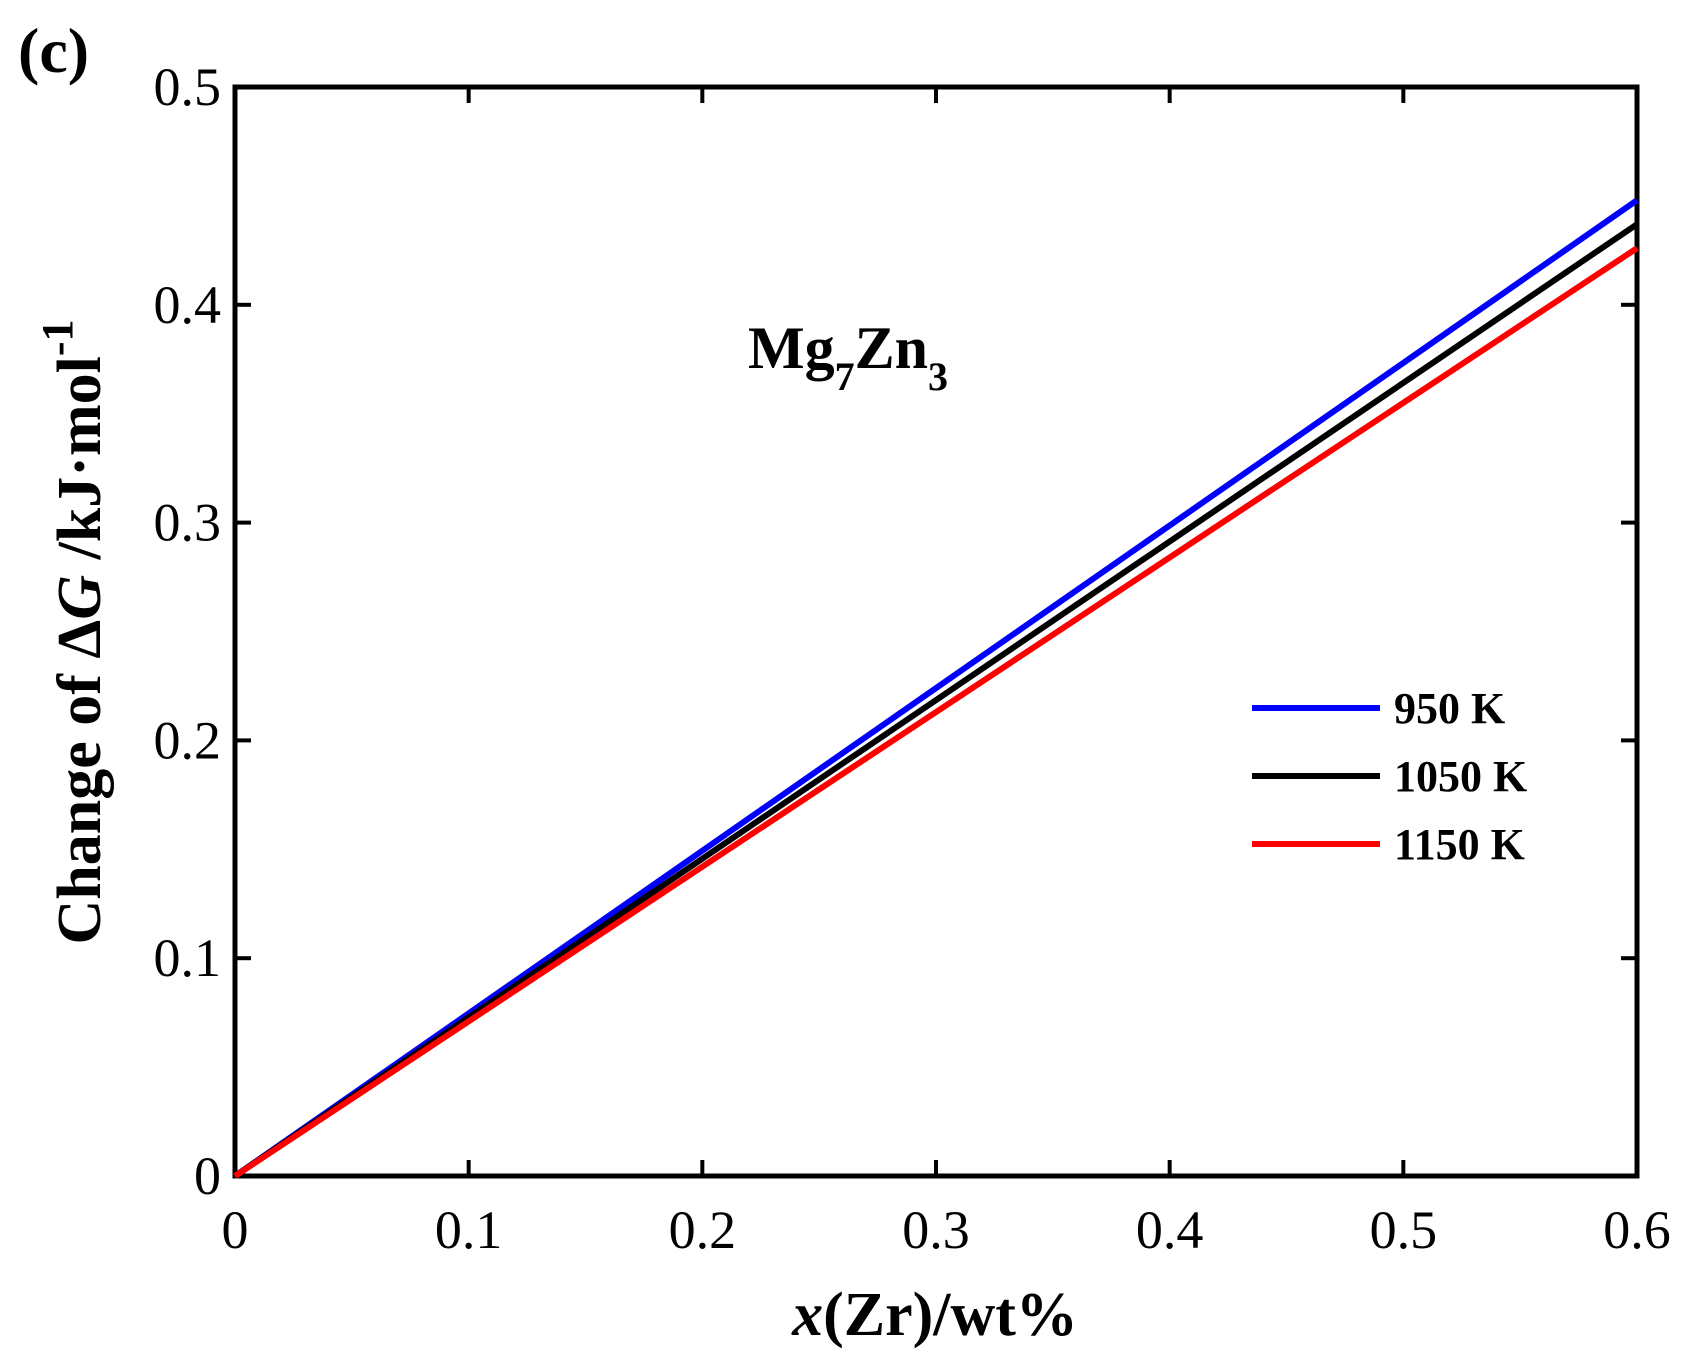  I want to click on x-tick-label: 0.4, so click(1170, 1230).